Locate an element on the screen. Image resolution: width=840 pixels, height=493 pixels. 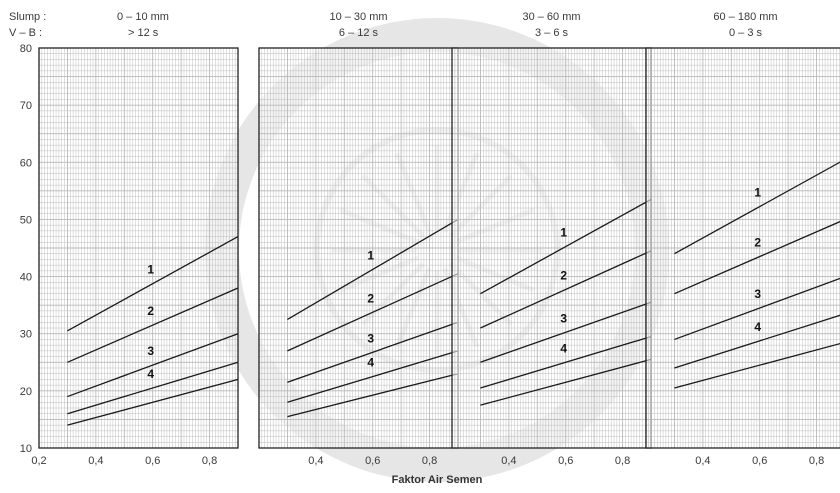
y-tick-label: 50 is located at coordinates (26, 220).